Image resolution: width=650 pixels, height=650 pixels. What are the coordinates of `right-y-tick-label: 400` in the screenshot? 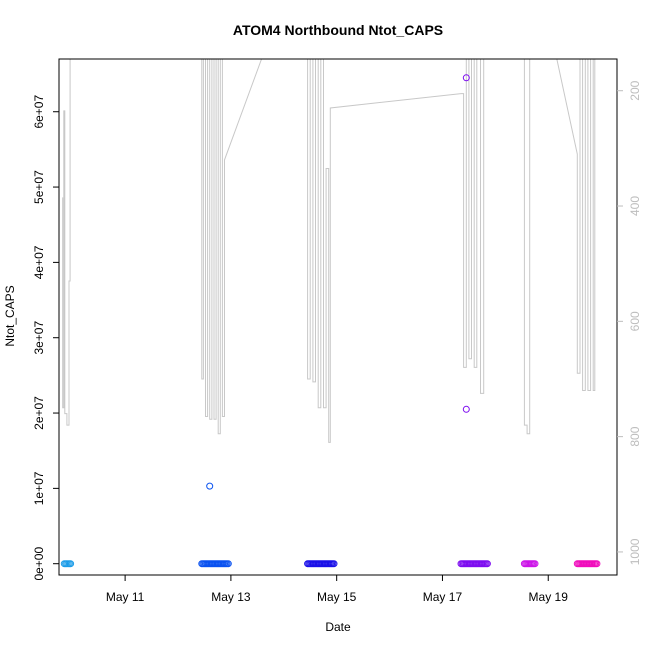 It's located at (635, 206).